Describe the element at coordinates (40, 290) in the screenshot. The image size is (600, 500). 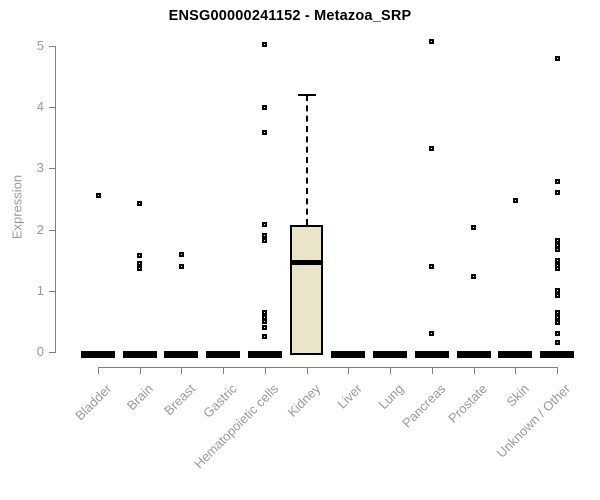
I see `y-axis-tick-label: 1` at that location.